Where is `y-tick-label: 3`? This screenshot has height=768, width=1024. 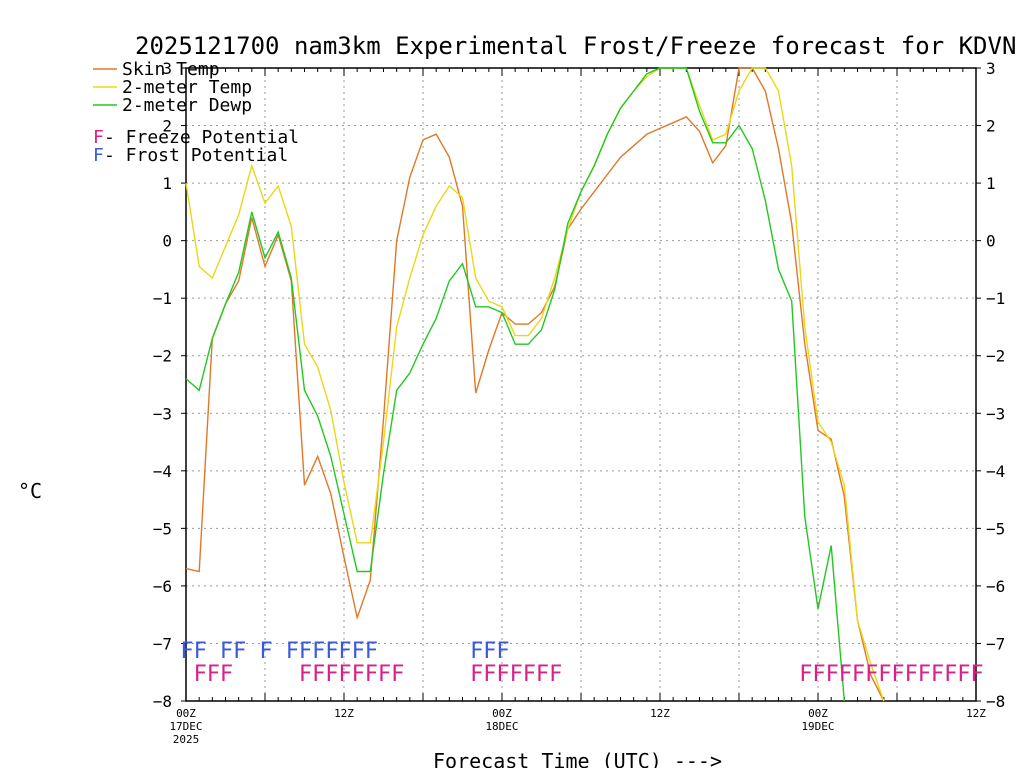
y-tick-label: 3 is located at coordinates (167, 68).